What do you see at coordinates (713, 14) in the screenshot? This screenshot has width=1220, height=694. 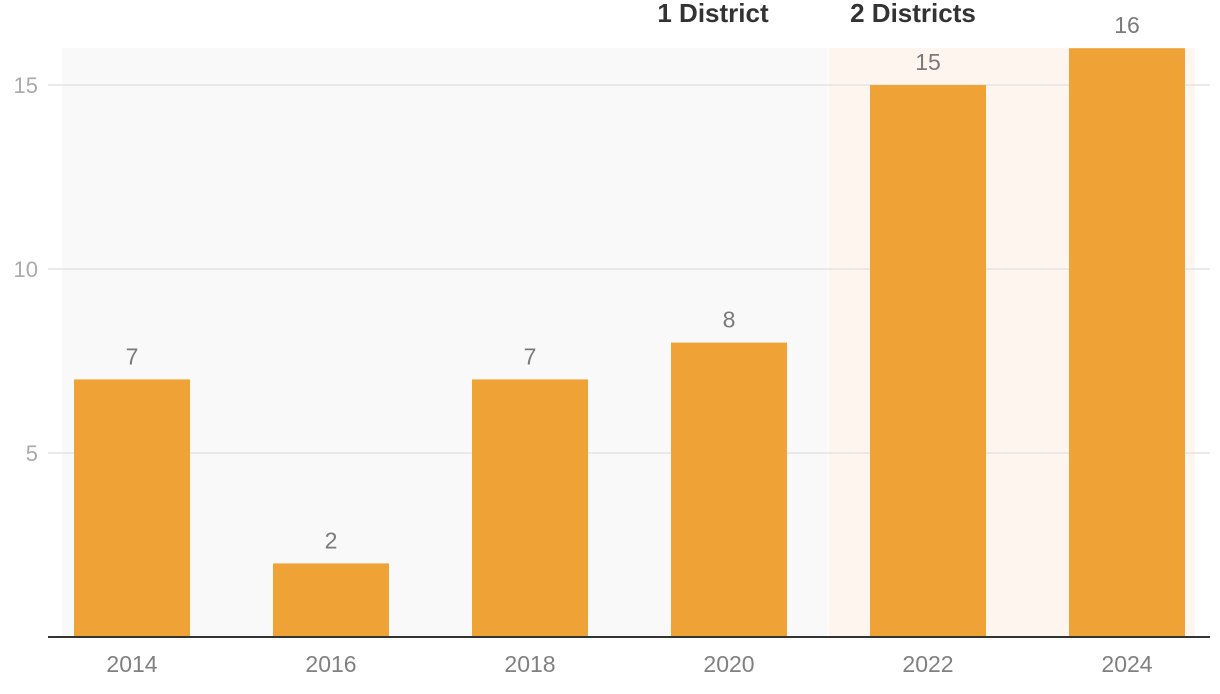 I see `region-label: 1 District` at bounding box center [713, 14].